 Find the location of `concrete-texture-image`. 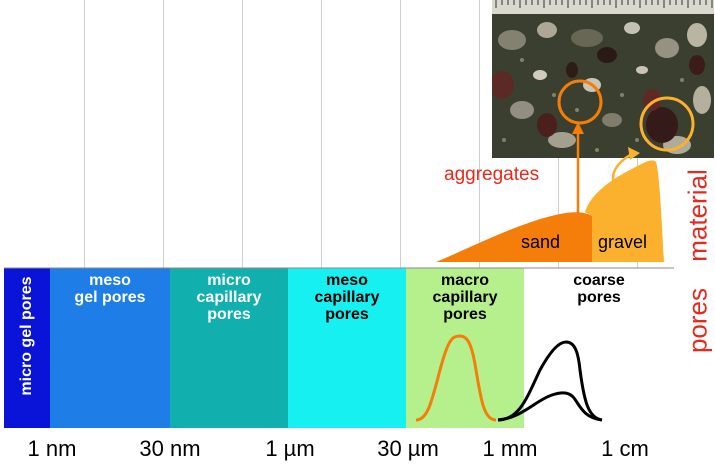

concrete-texture-image is located at coordinates (603, 79).